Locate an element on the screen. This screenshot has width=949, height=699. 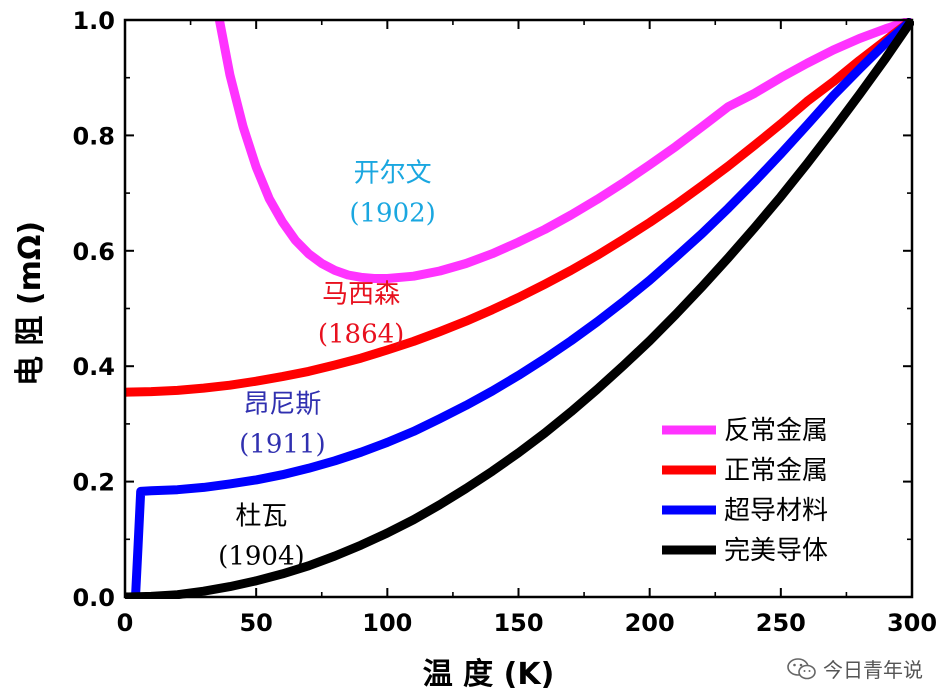
annotation-year-3: (1911) is located at coordinates (282, 444).